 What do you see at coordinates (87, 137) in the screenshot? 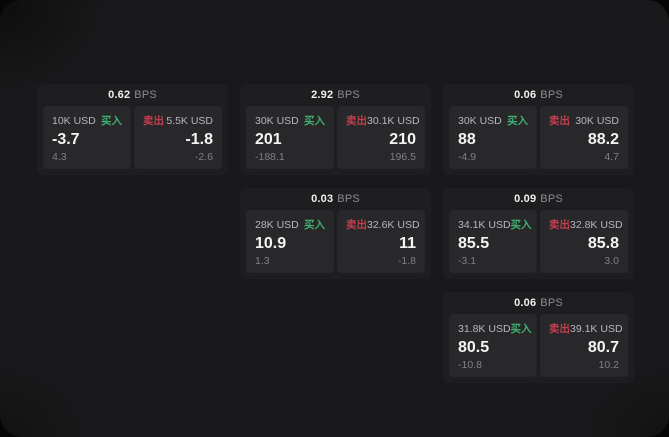
I see `buy-panel: 10K USD 买入 -3.7 4.3` at bounding box center [87, 137].